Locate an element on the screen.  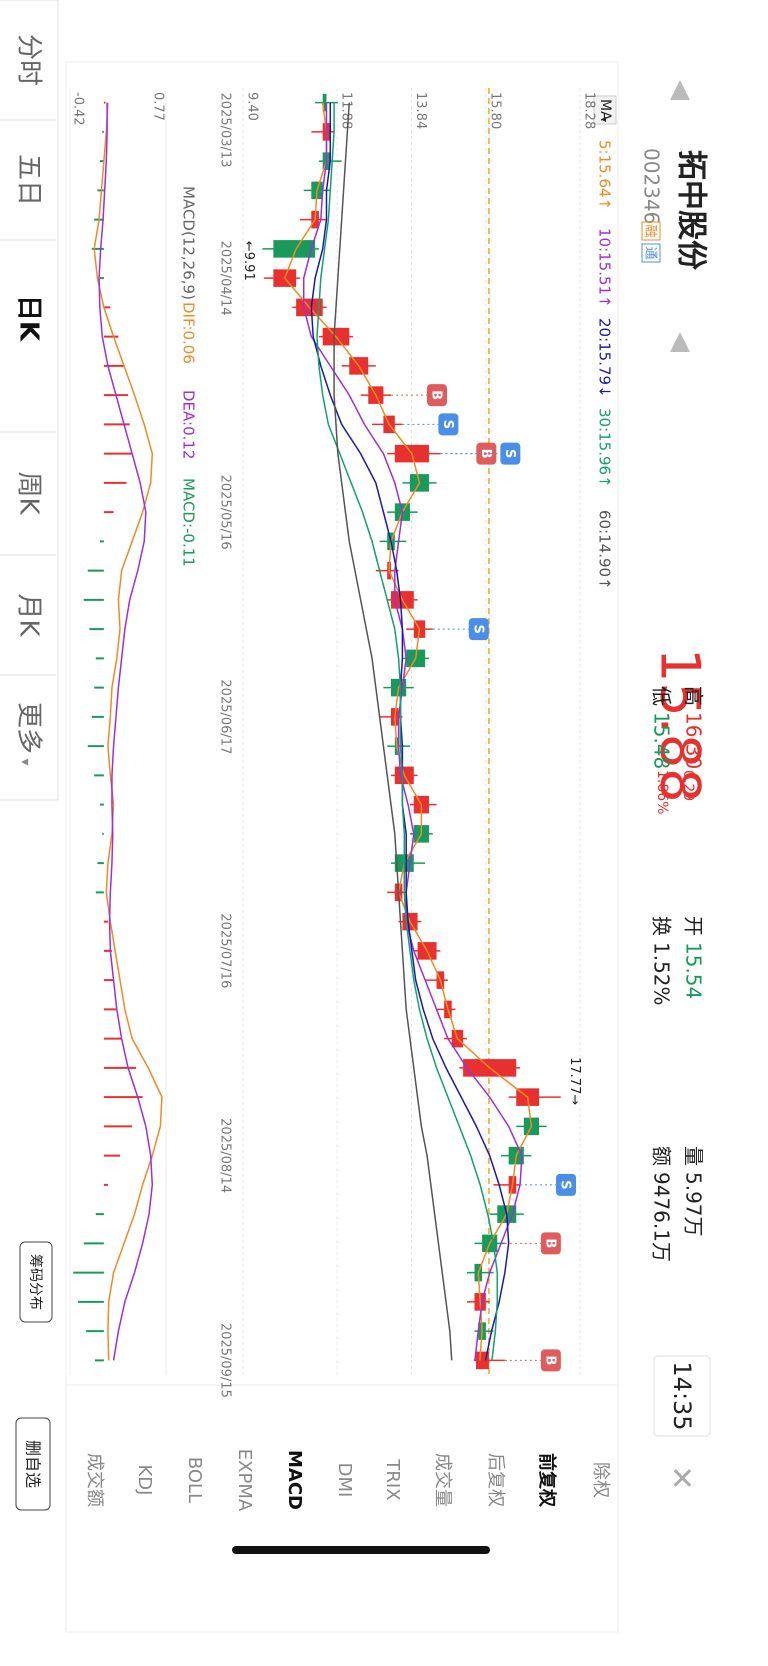
side-item: 成交额 is located at coordinates (94, 1480).